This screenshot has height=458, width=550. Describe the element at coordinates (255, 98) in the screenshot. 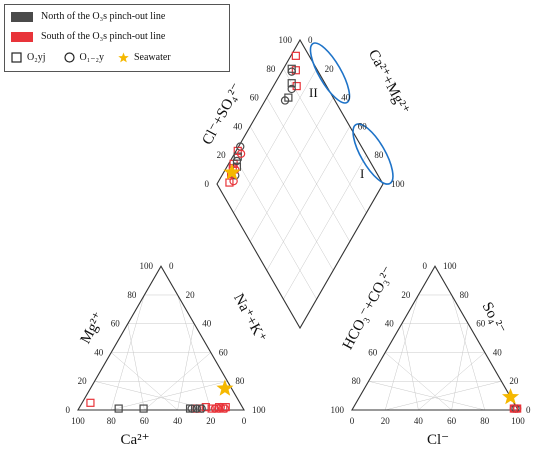

I see `clso4-tick-label: 60` at that location.